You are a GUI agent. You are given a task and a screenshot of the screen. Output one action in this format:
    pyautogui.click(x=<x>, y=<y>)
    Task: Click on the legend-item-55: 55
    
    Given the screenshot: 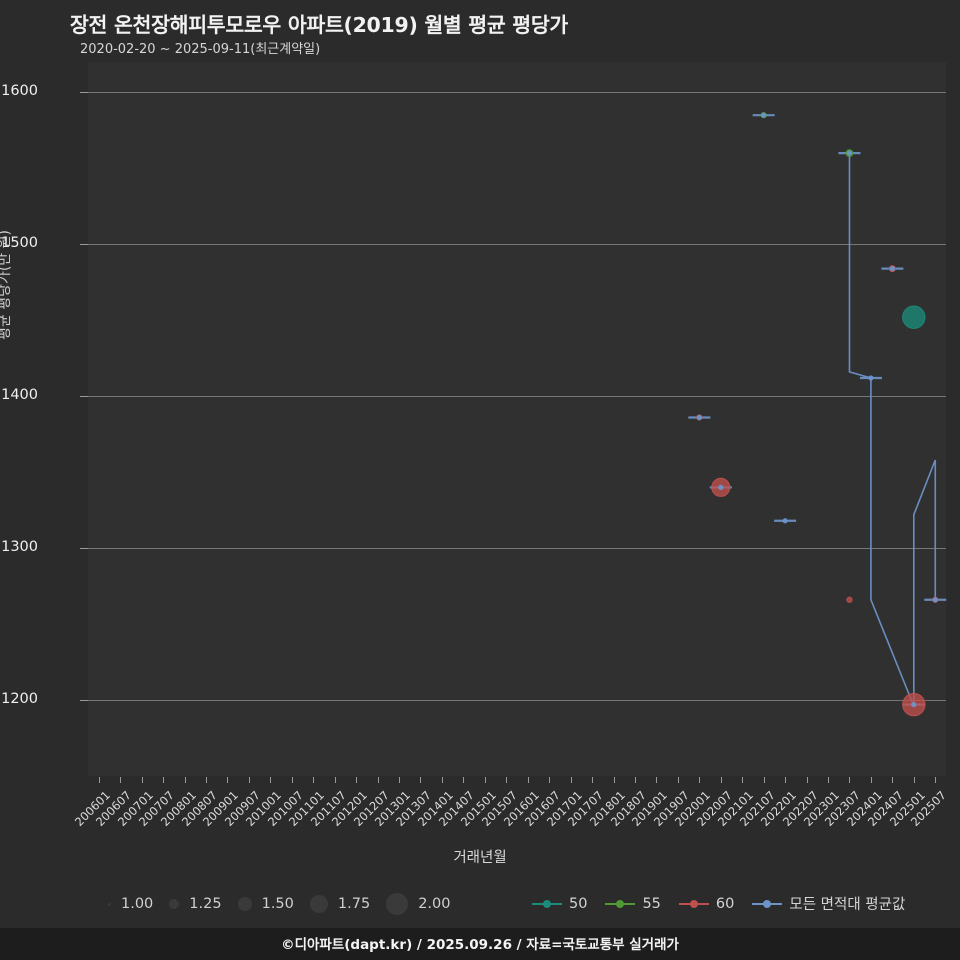 What is the action you would take?
    pyautogui.click(x=633, y=903)
    